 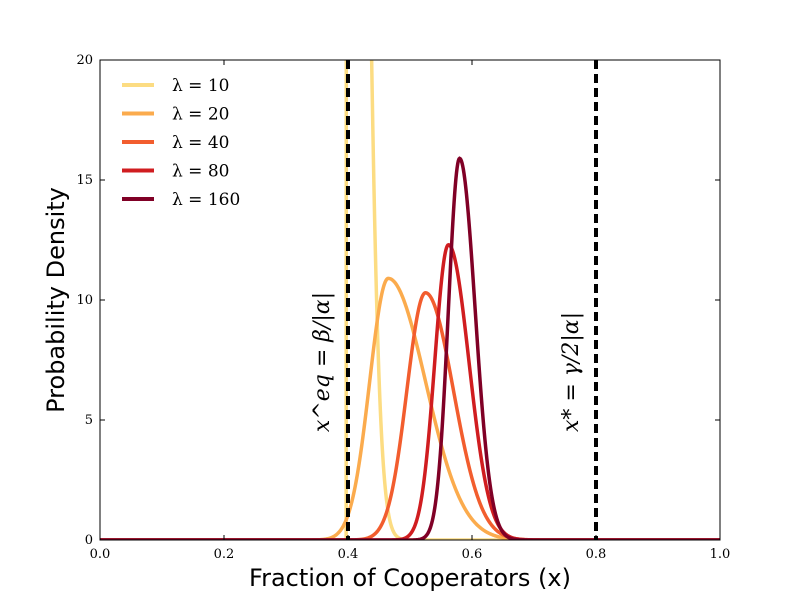 What do you see at coordinates (447, 362) in the screenshot?
I see `annotations: x^eq = β/|α| x* = γ/2|α|` at bounding box center [447, 362].